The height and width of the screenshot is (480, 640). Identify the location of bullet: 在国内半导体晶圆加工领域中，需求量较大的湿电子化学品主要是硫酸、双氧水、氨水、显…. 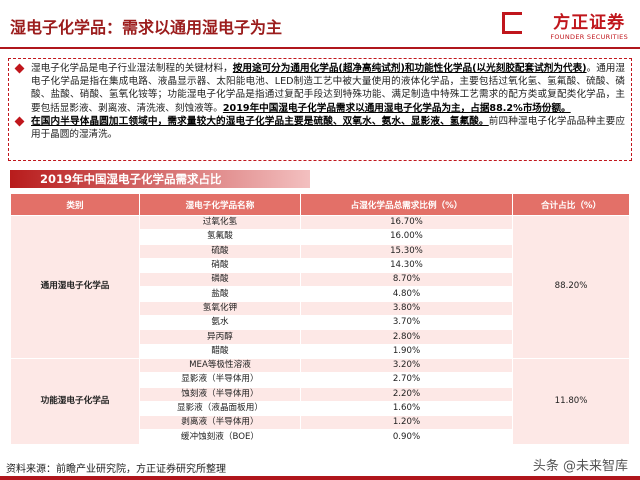
(328, 128).